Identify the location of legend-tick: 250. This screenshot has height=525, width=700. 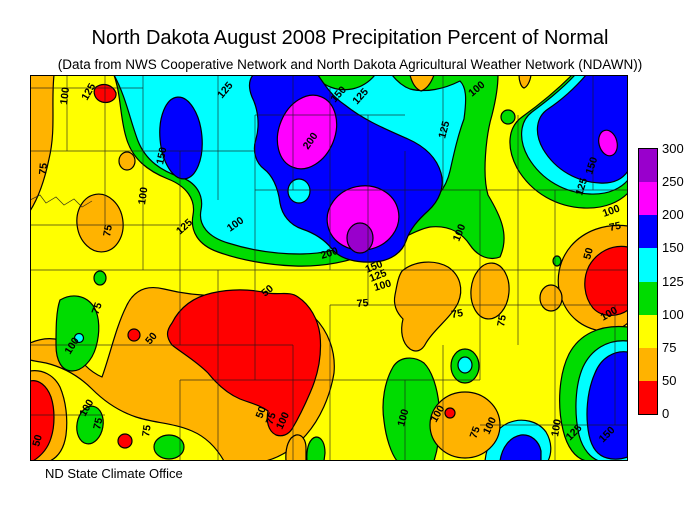
(673, 182).